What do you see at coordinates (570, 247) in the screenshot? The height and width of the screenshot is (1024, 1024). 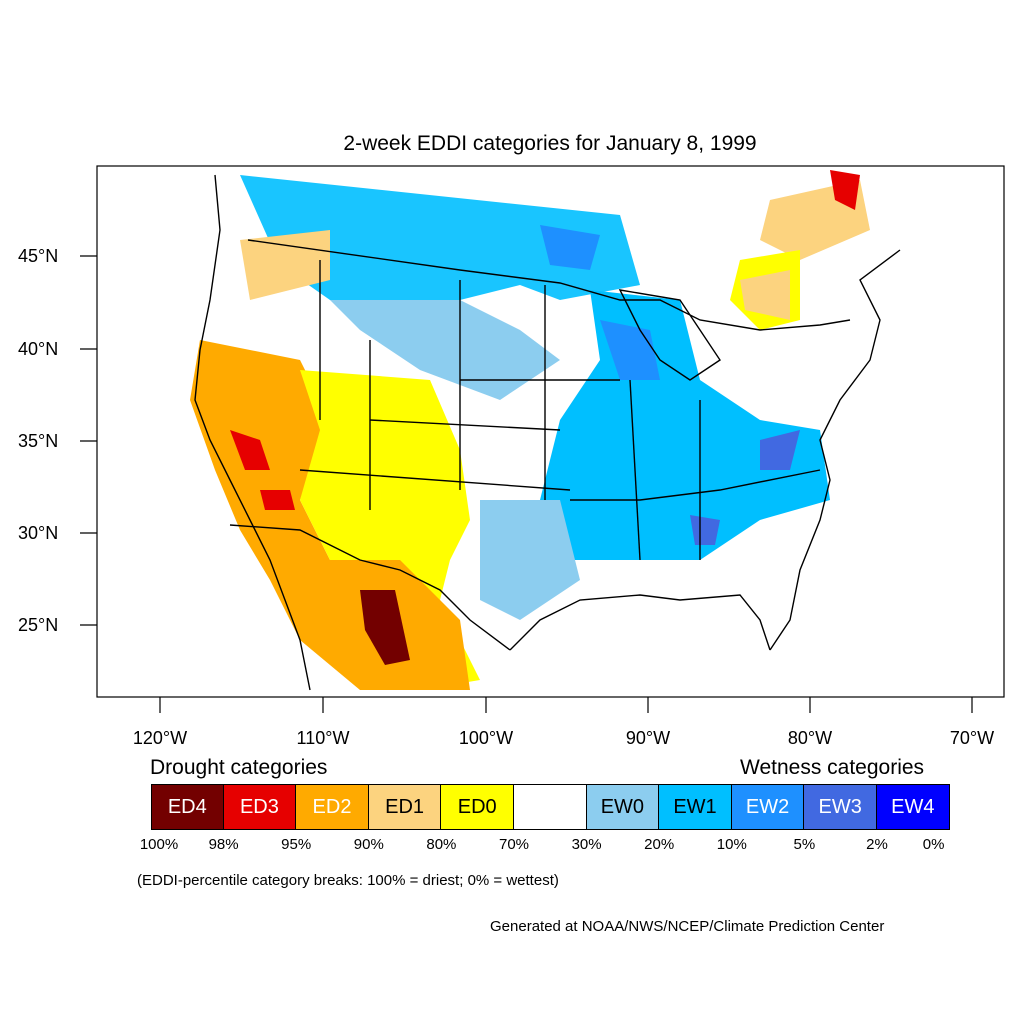 I see `wet-region-north-deep` at bounding box center [570, 247].